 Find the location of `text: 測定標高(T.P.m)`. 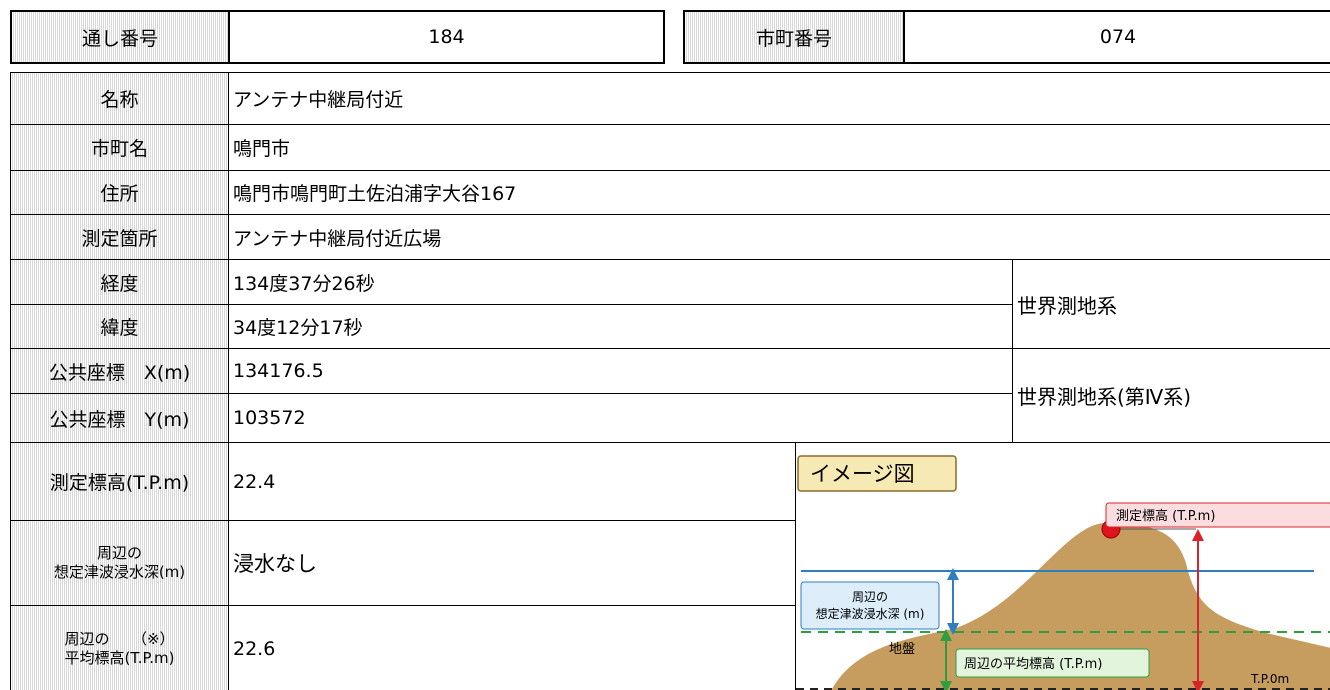

text: 測定標高(T.P.m) is located at coordinates (119, 483).